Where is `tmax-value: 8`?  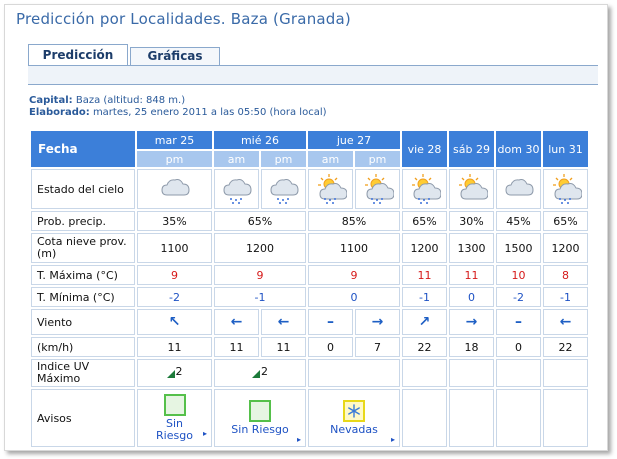 tmax-value: 8 is located at coordinates (565, 275).